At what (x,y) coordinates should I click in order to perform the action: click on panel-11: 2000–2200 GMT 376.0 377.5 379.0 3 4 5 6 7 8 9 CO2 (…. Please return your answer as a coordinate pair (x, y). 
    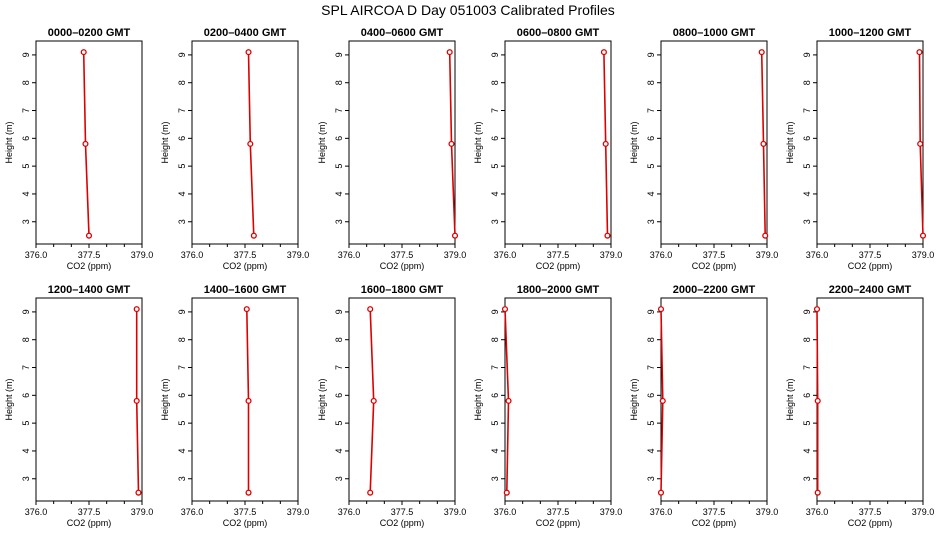
    Looking at the image, I should click on (703, 406).